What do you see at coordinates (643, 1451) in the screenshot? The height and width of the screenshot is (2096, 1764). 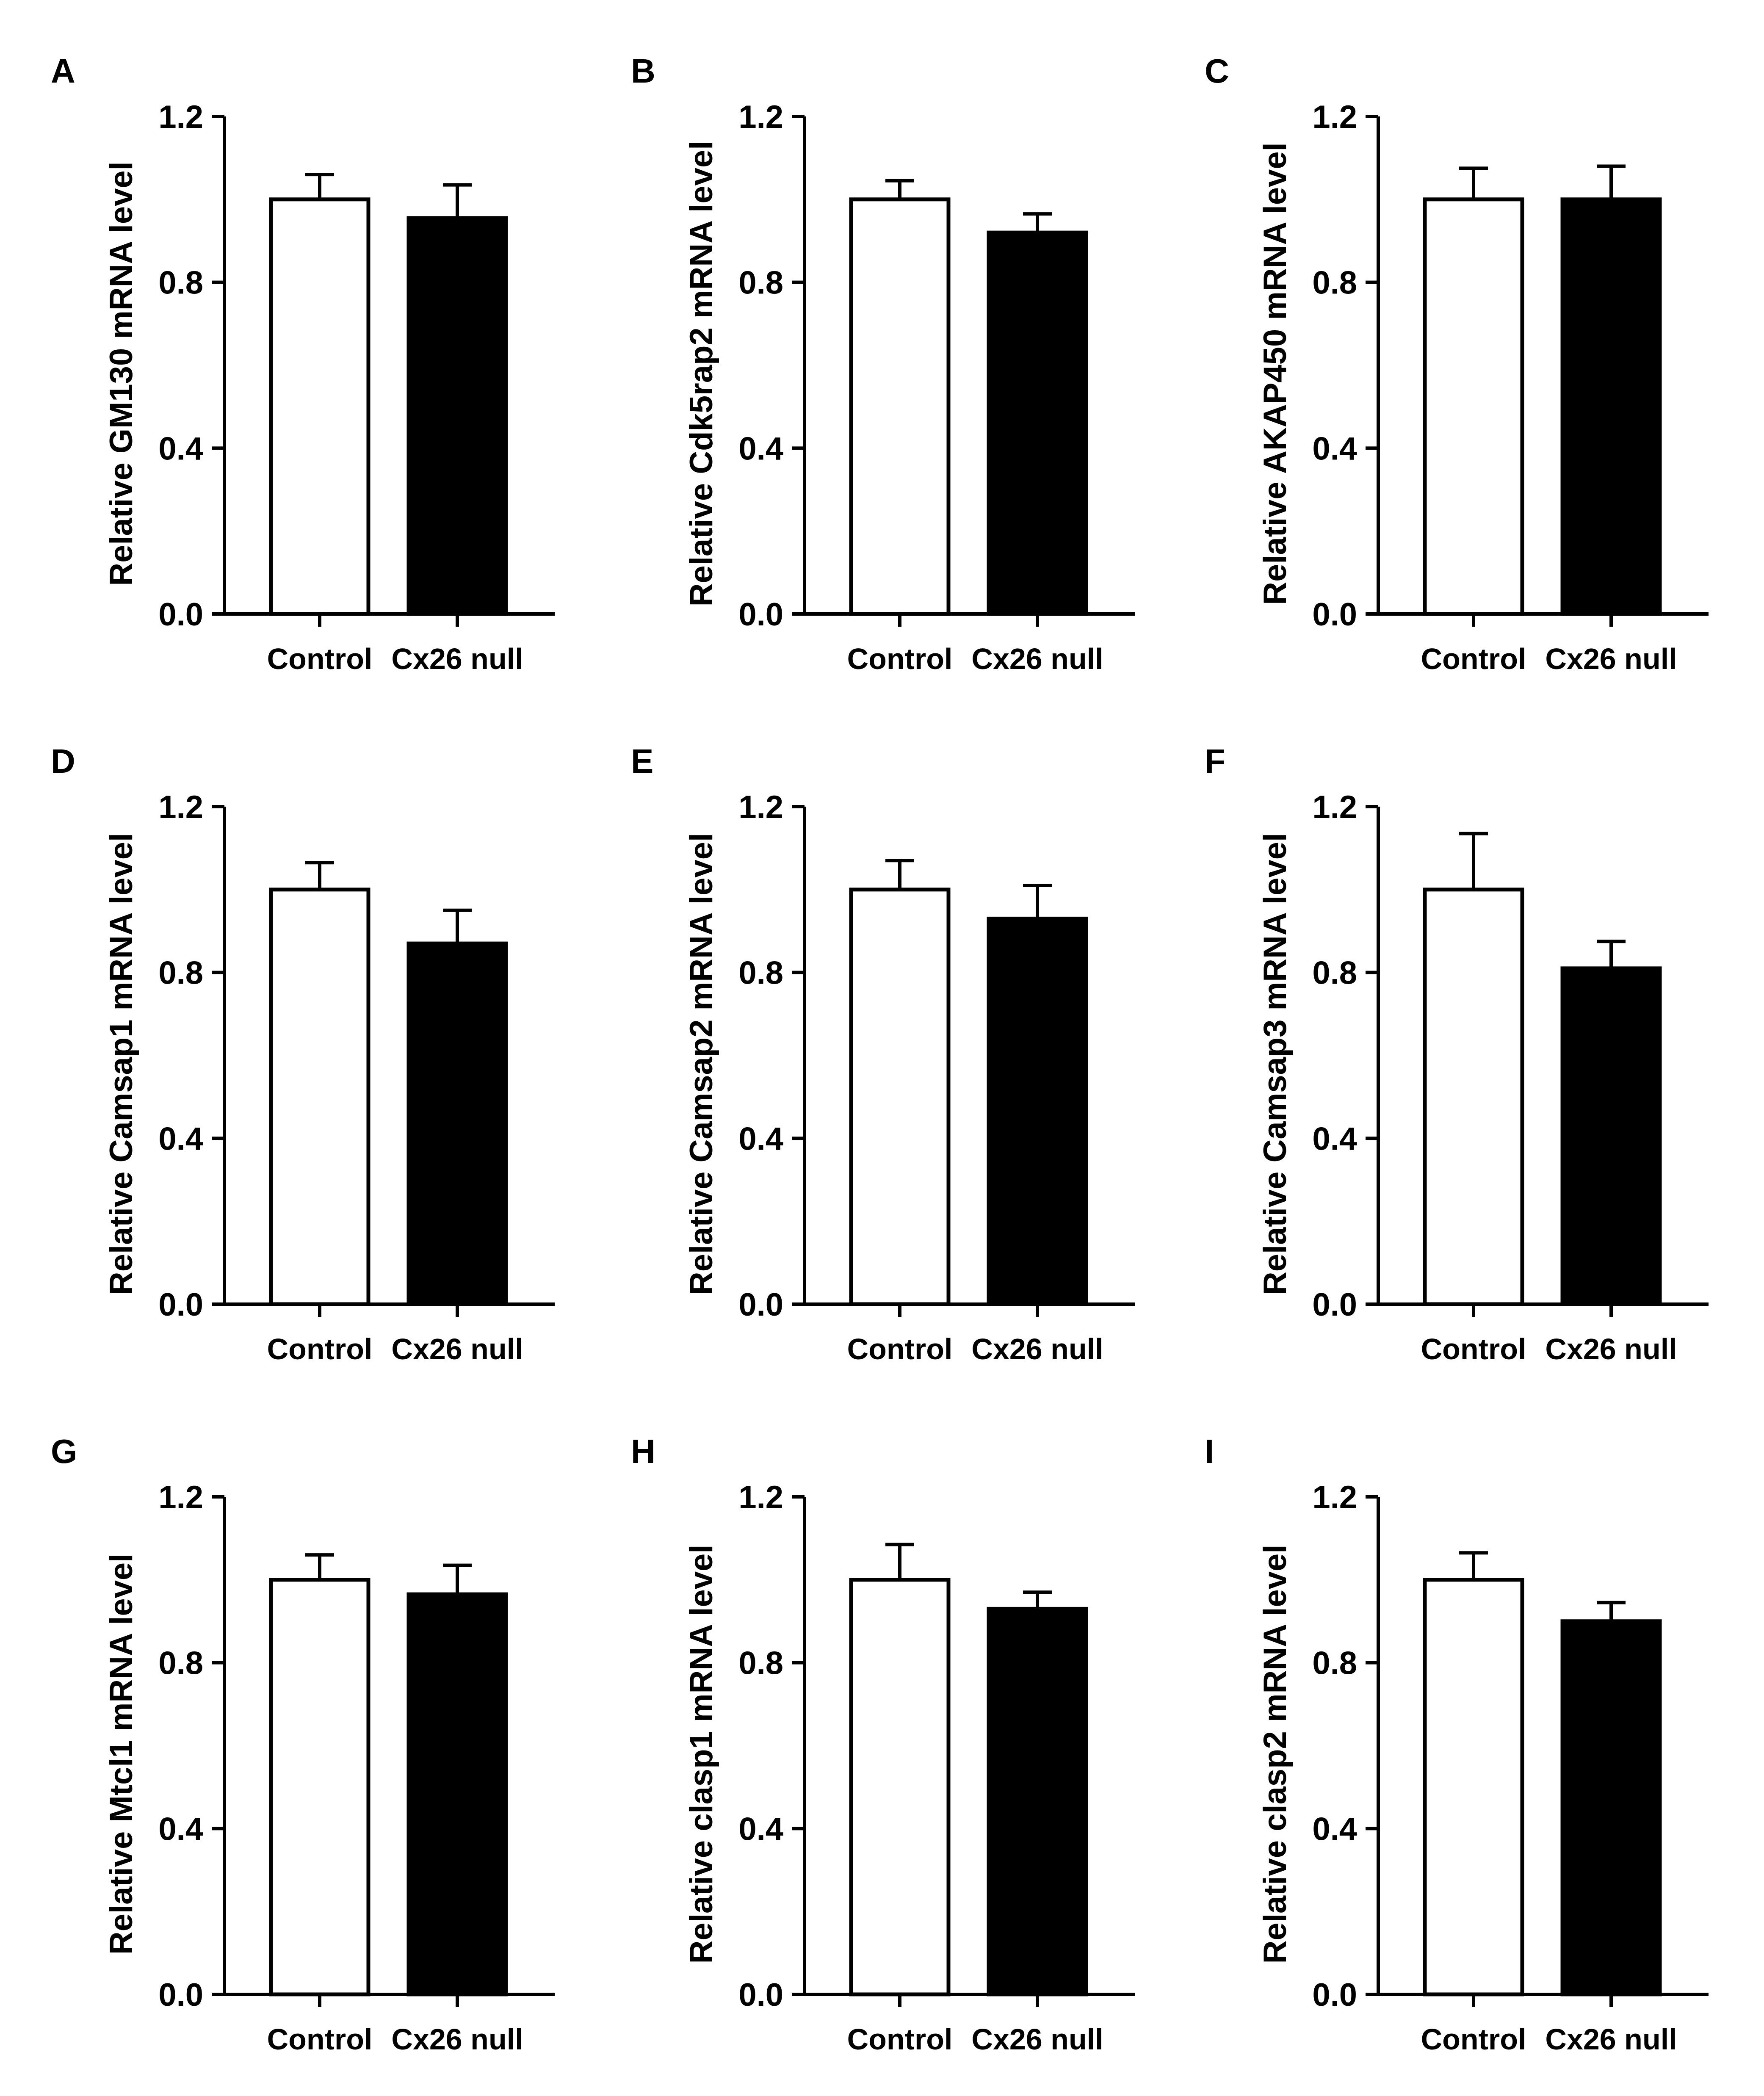 I see `panel-label: H` at bounding box center [643, 1451].